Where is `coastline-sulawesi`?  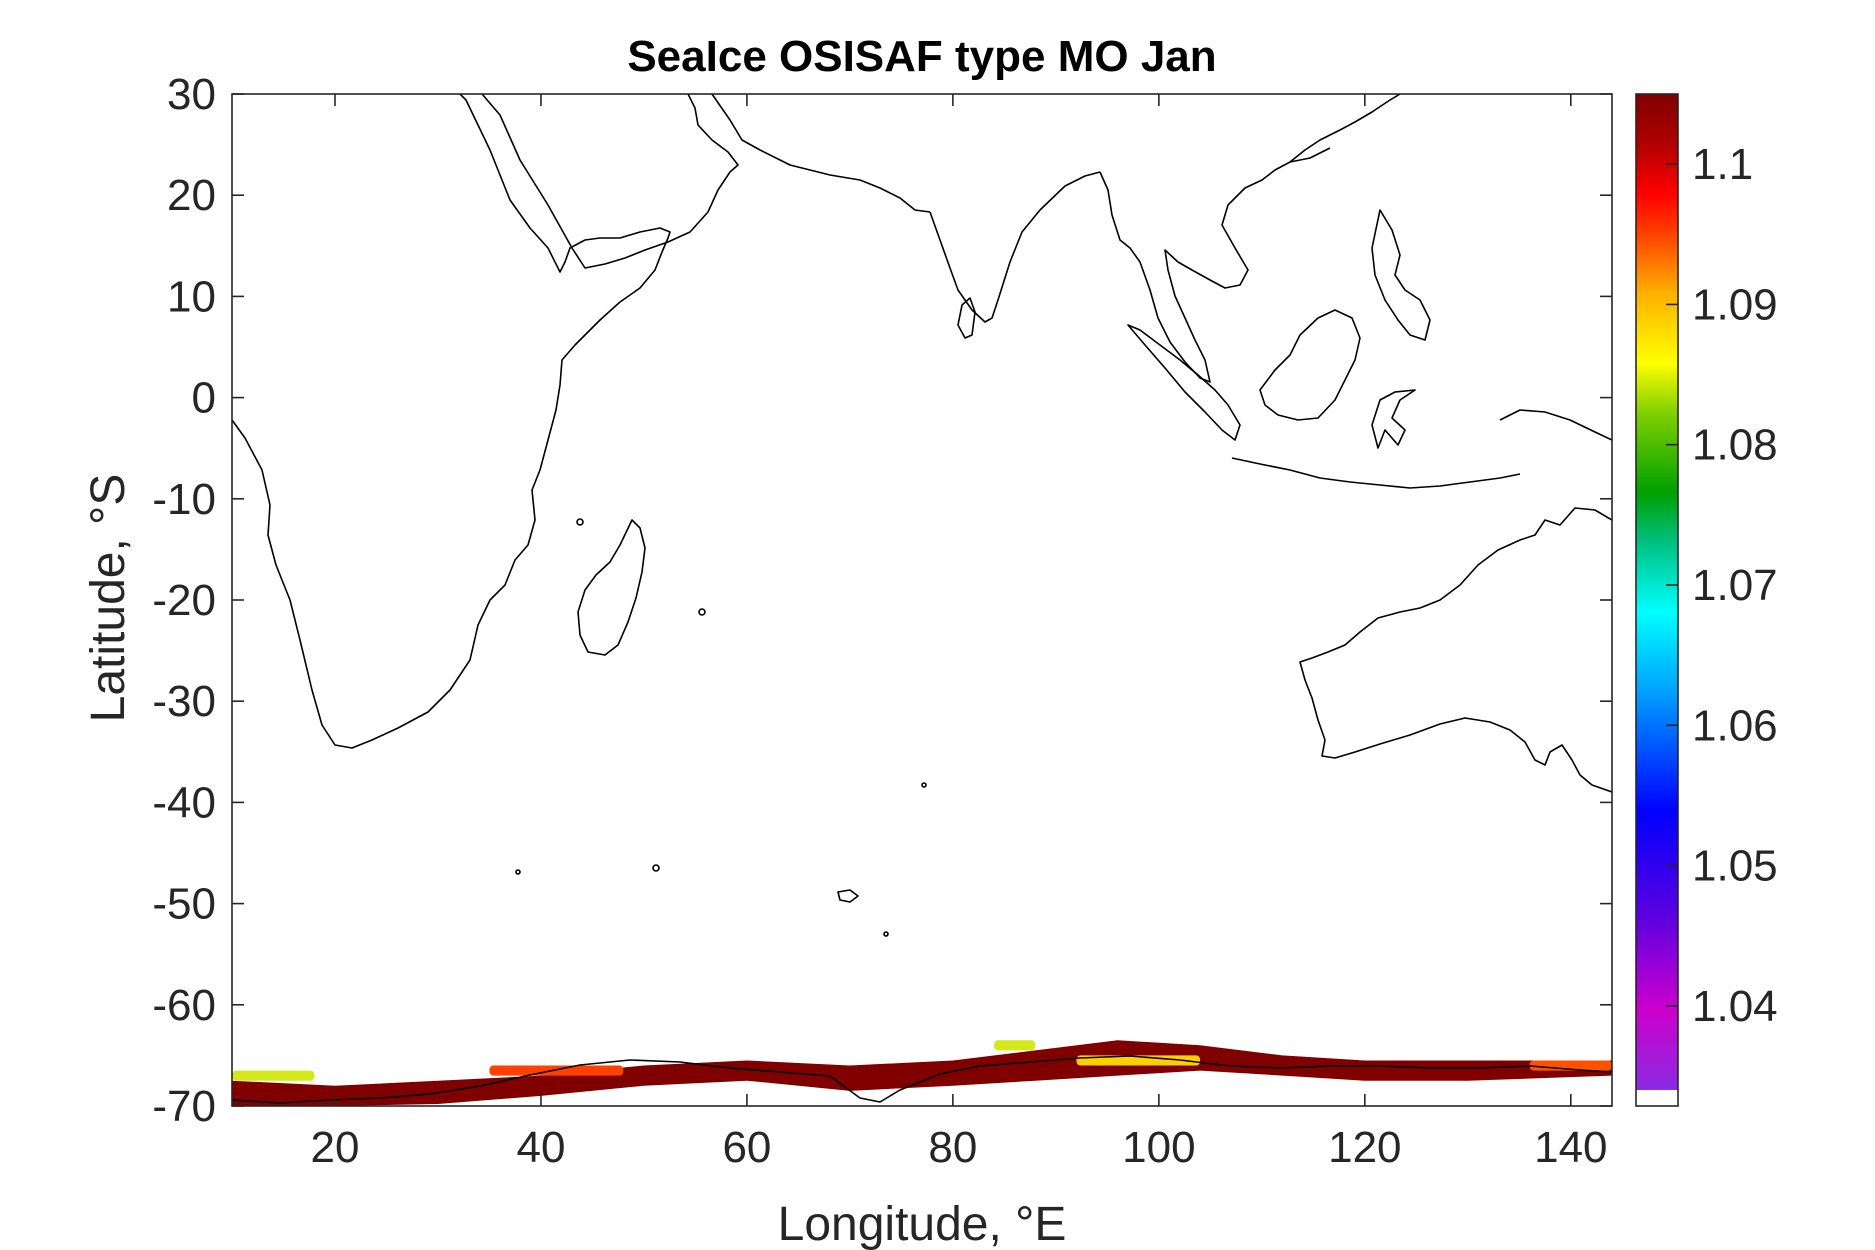
coastline-sulawesi is located at coordinates (1393, 419).